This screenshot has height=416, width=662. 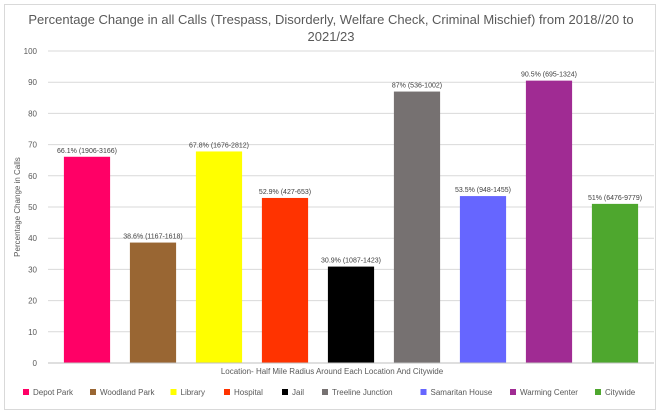 What do you see at coordinates (615, 198) in the screenshot?
I see `data-label: 51% (6476-9779)` at bounding box center [615, 198].